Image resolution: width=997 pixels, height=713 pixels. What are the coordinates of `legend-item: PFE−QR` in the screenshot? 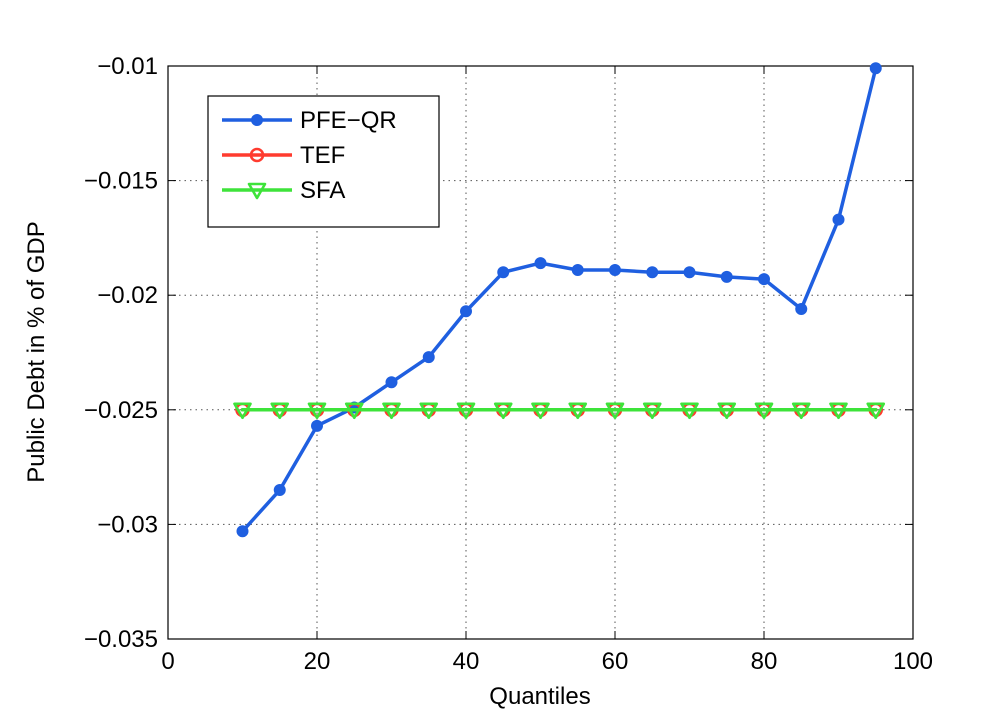 It's located at (309, 120).